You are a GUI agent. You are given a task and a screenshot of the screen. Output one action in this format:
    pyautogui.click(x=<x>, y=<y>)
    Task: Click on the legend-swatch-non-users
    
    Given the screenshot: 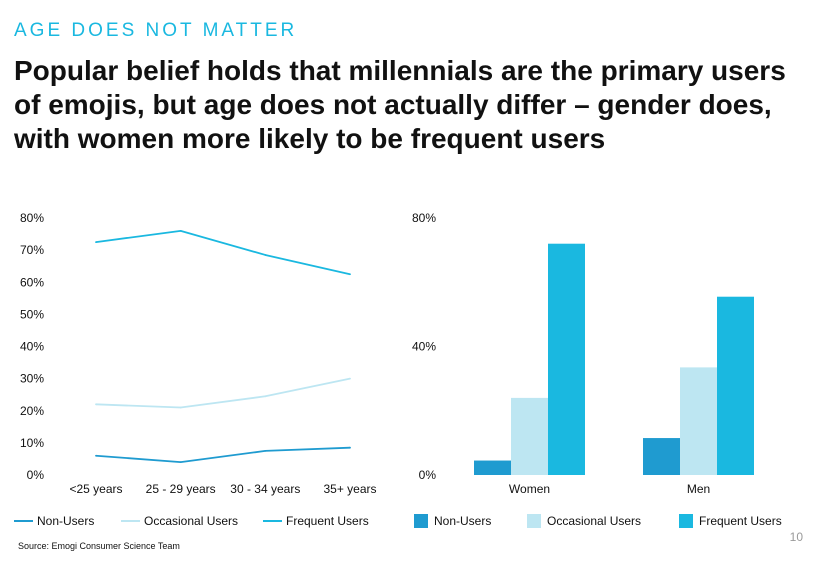 What is the action you would take?
    pyautogui.click(x=421, y=521)
    